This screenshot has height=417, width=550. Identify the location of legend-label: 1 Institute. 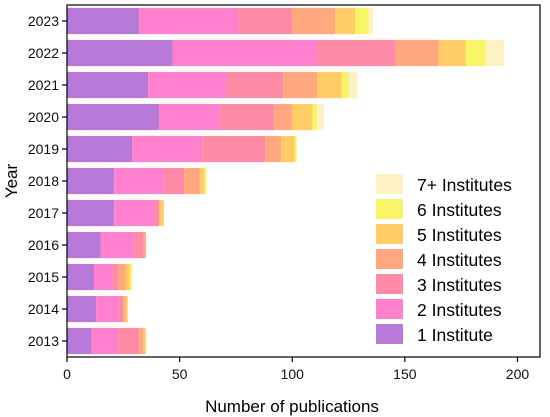
(455, 335).